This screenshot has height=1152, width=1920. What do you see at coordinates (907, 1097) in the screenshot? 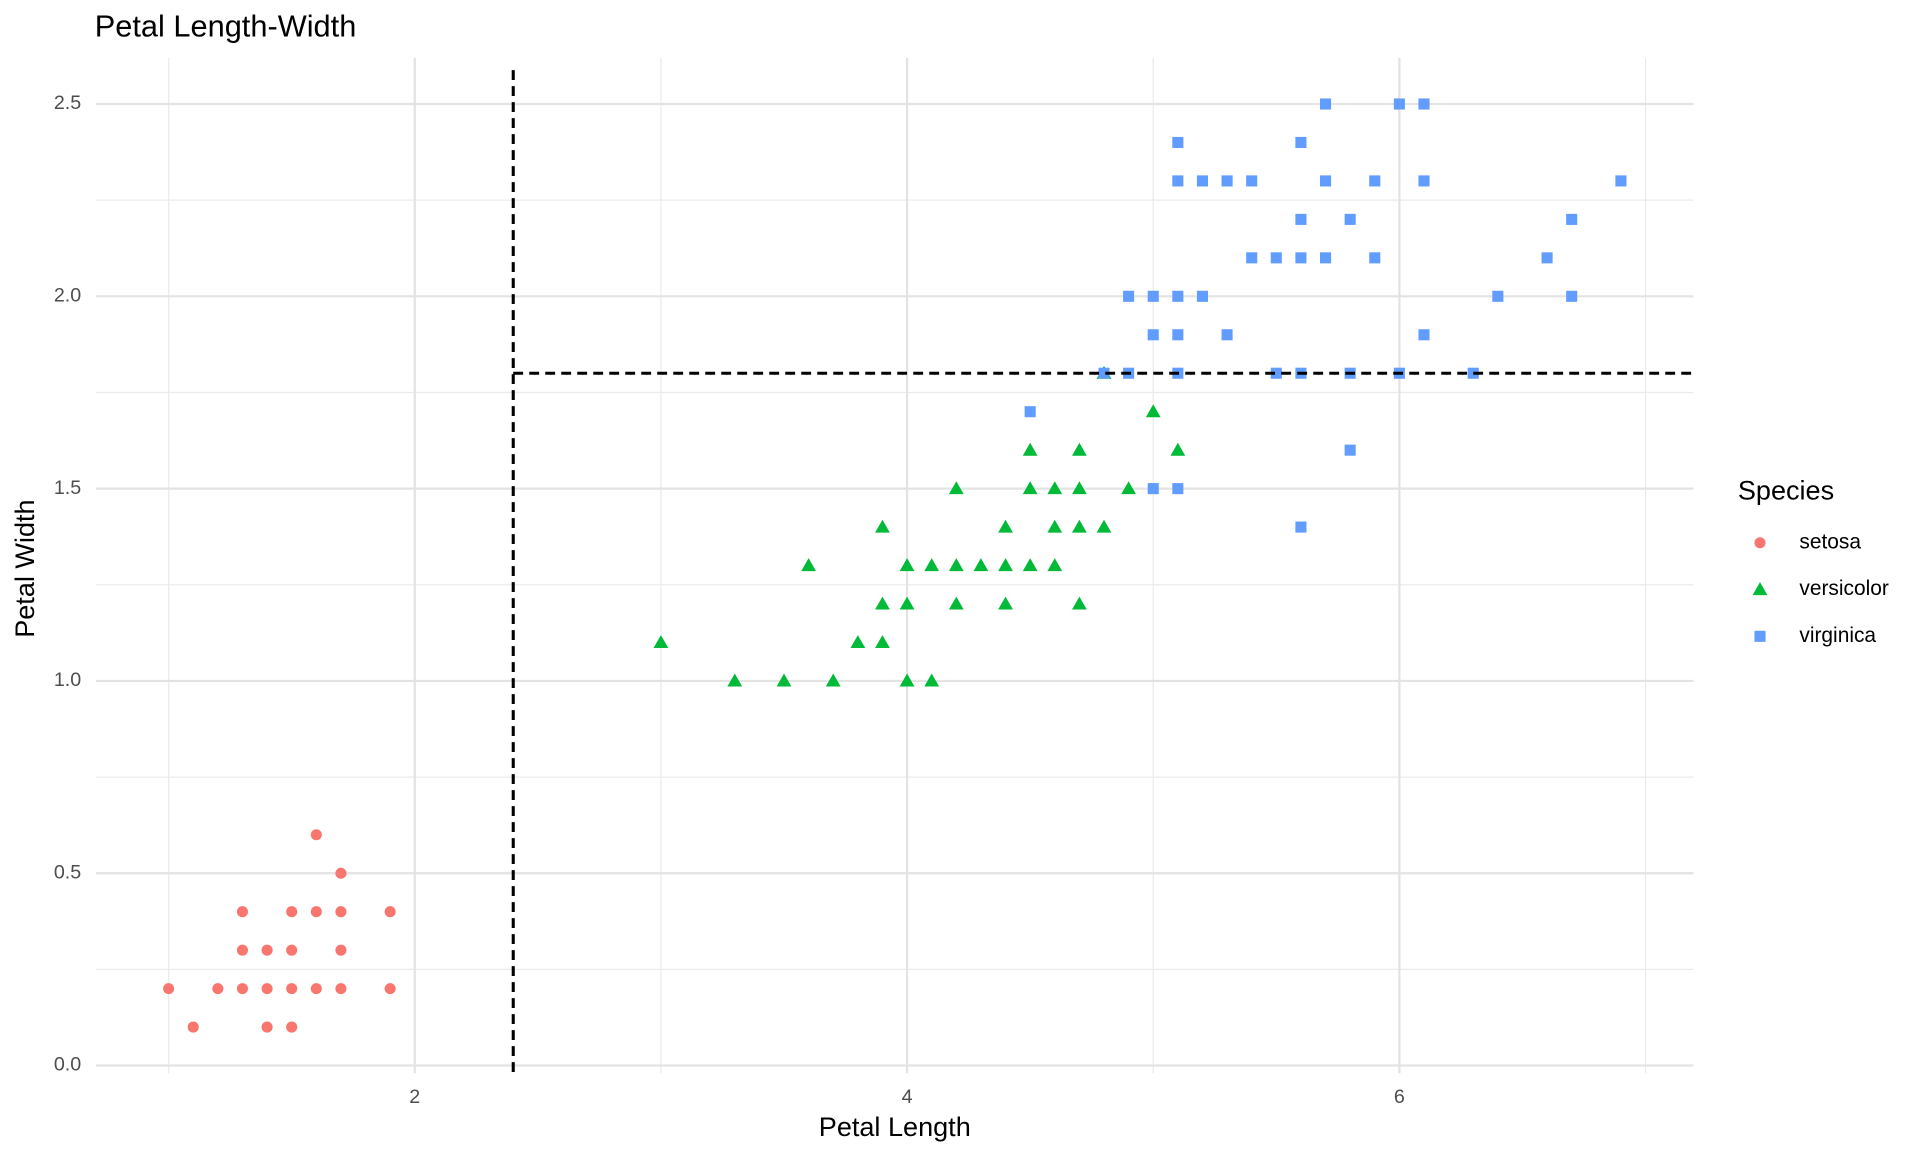
I see `x-tick-label: 4` at bounding box center [907, 1097].